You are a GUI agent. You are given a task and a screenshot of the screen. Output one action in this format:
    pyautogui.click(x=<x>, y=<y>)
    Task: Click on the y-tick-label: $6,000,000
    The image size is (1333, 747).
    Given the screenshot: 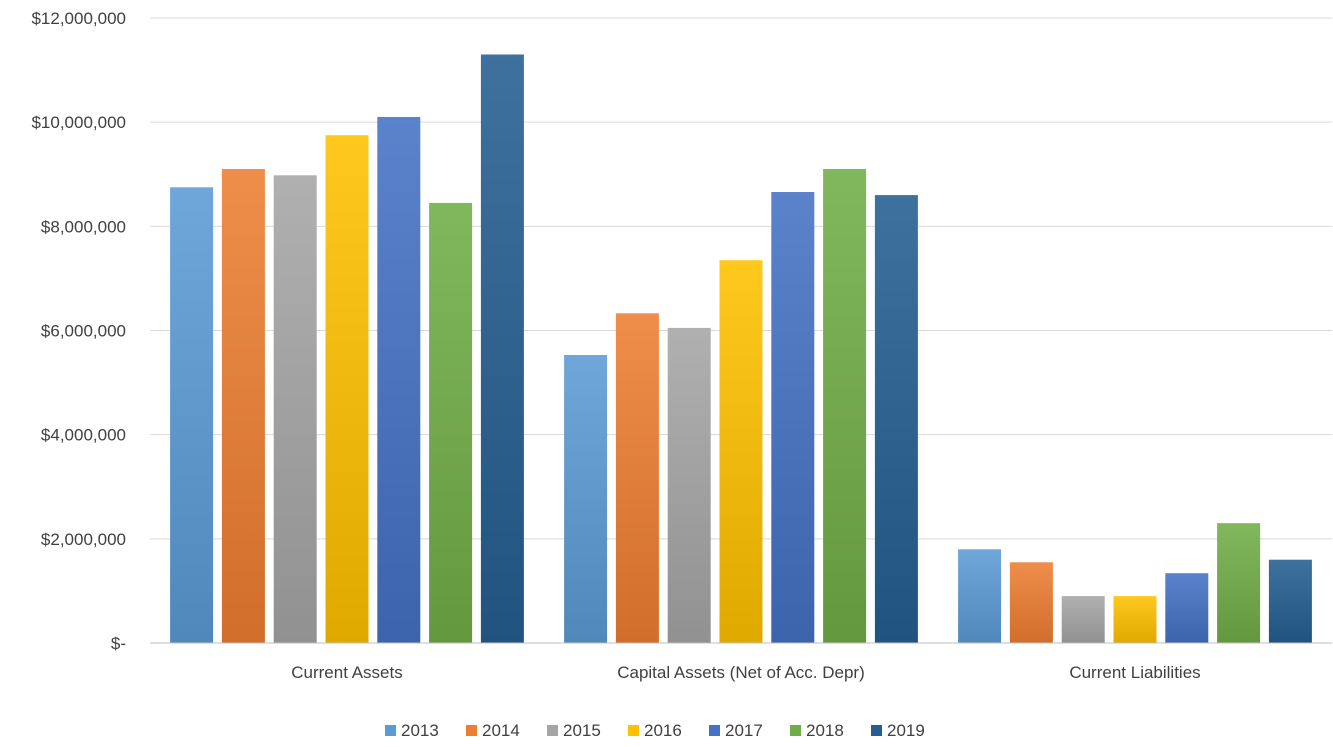 What is the action you would take?
    pyautogui.click(x=83, y=331)
    